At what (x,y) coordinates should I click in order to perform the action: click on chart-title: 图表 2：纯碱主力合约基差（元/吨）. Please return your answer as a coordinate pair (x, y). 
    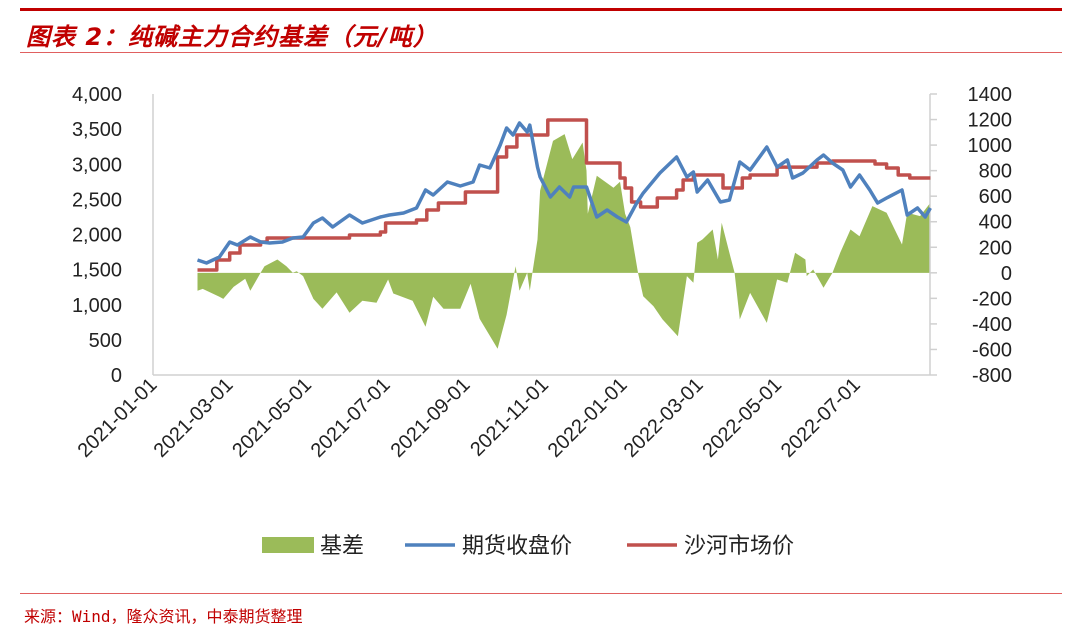
    Looking at the image, I should click on (232, 37).